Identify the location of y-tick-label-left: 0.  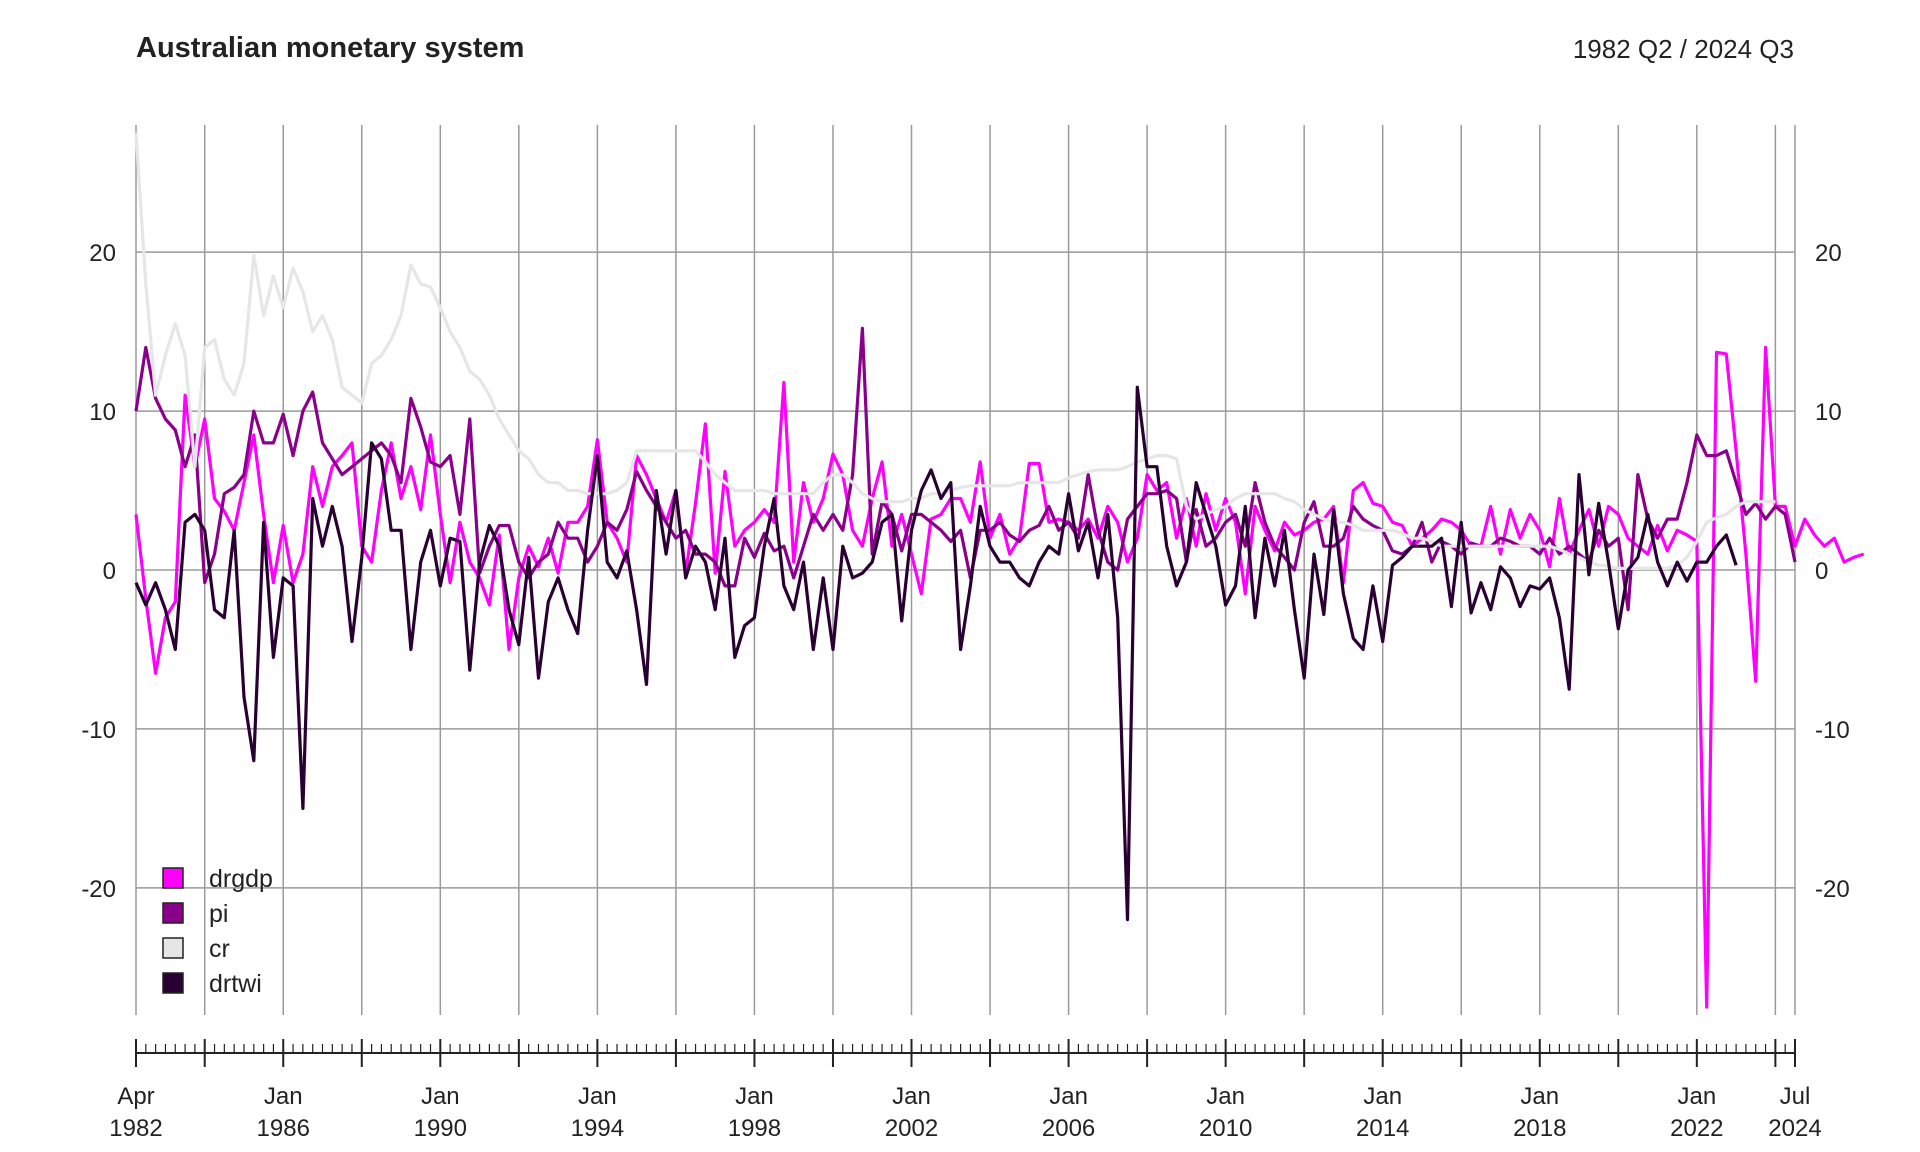
(109, 571).